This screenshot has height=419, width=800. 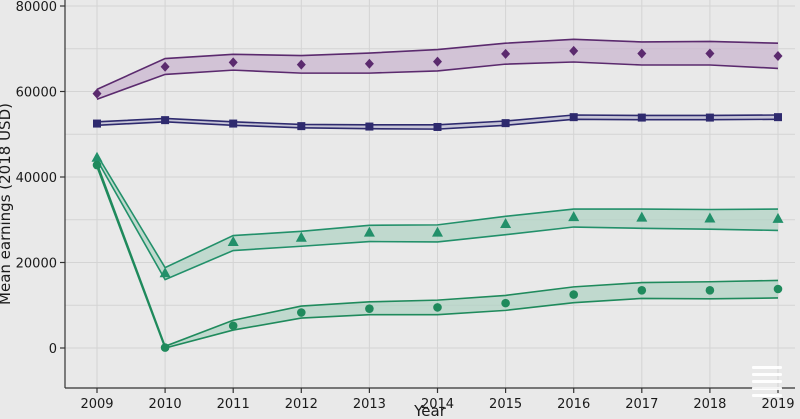 What do you see at coordinates (7, 204) in the screenshot?
I see `y-axis-title: Mean earnings (2018 USD)` at bounding box center [7, 204].